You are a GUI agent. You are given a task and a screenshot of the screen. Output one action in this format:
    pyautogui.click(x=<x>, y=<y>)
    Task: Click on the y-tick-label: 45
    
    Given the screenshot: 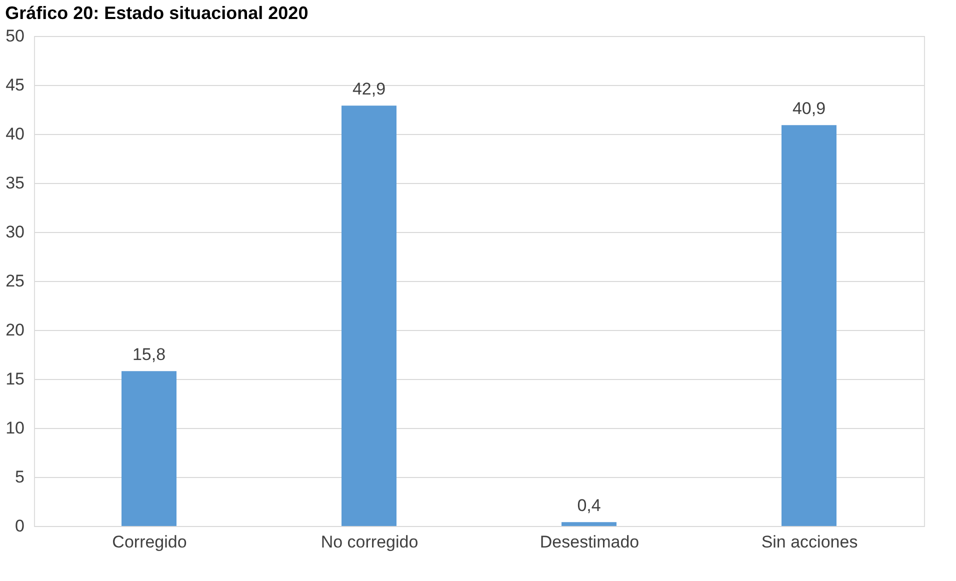 What is the action you would take?
    pyautogui.click(x=15, y=85)
    